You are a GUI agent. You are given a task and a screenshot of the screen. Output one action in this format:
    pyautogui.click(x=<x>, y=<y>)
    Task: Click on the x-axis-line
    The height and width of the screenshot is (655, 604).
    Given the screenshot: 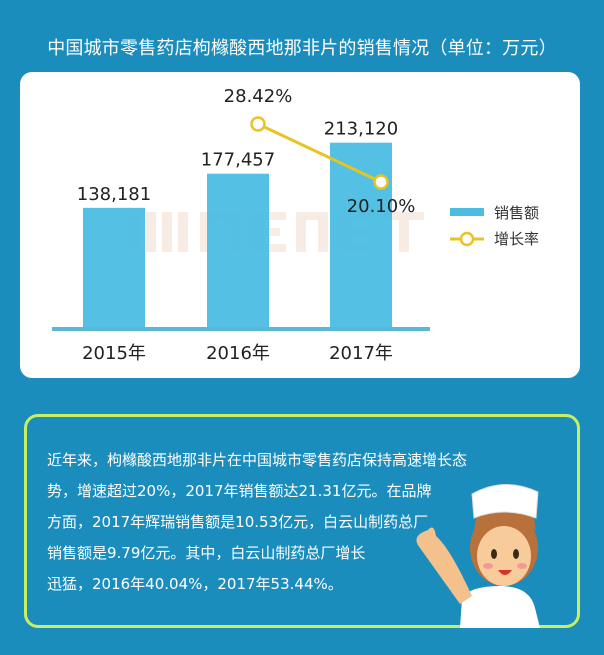 What is the action you would take?
    pyautogui.click(x=241, y=329)
    